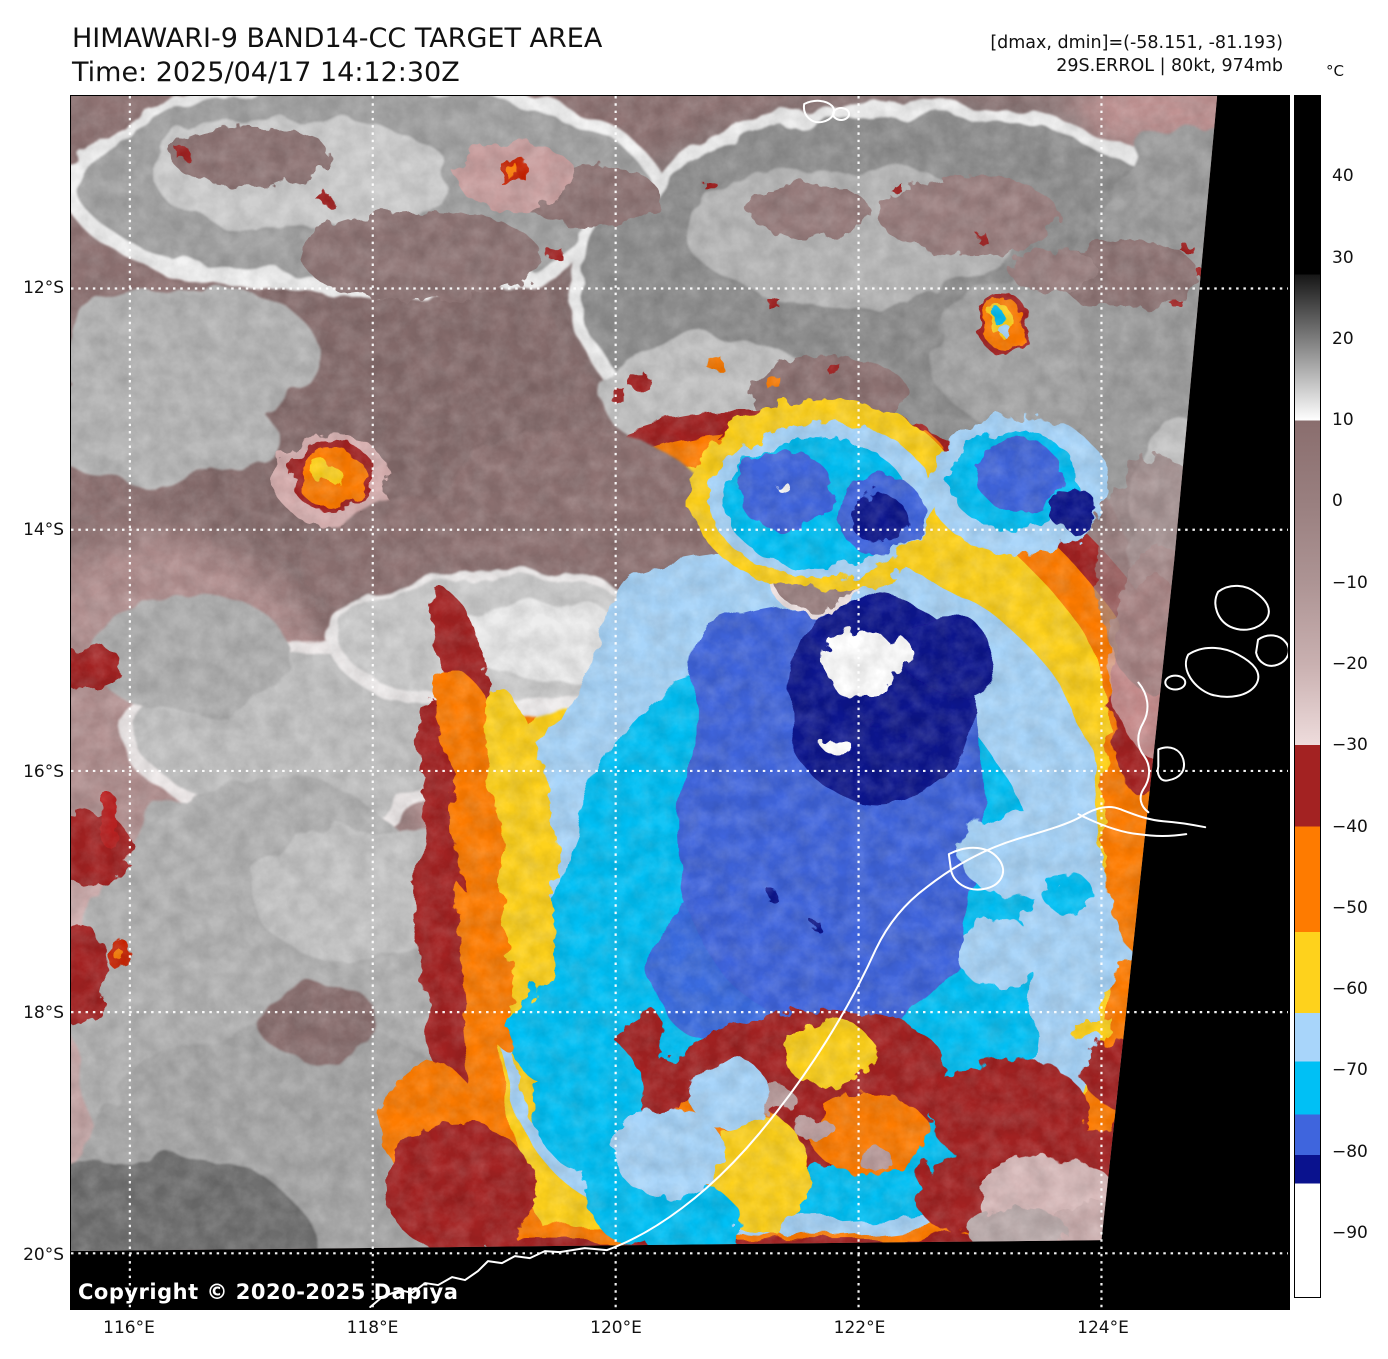 The height and width of the screenshot is (1359, 1388). Describe the element at coordinates (1337, 501) in the screenshot. I see `colorbar-tick-label: 0` at that location.